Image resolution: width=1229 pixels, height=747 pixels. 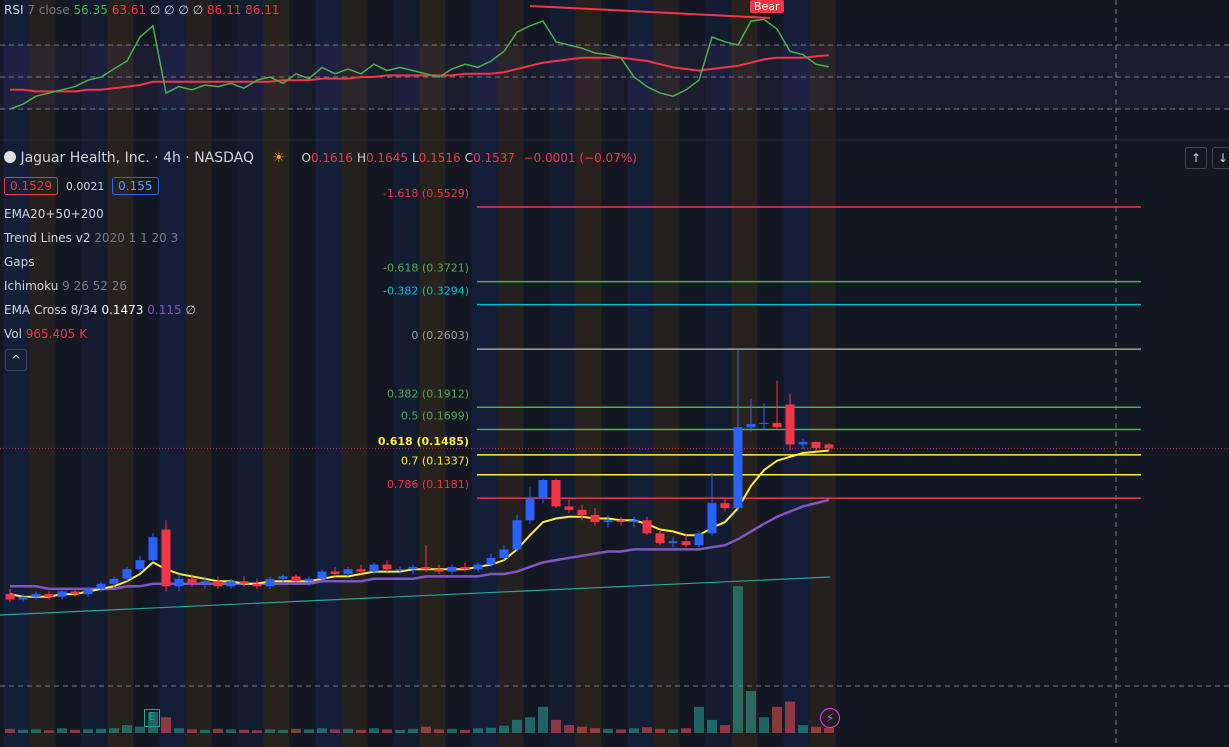 What do you see at coordinates (435, 416) in the screenshot?
I see `fib-level-label: 0.5 (0.1699)` at bounding box center [435, 416].